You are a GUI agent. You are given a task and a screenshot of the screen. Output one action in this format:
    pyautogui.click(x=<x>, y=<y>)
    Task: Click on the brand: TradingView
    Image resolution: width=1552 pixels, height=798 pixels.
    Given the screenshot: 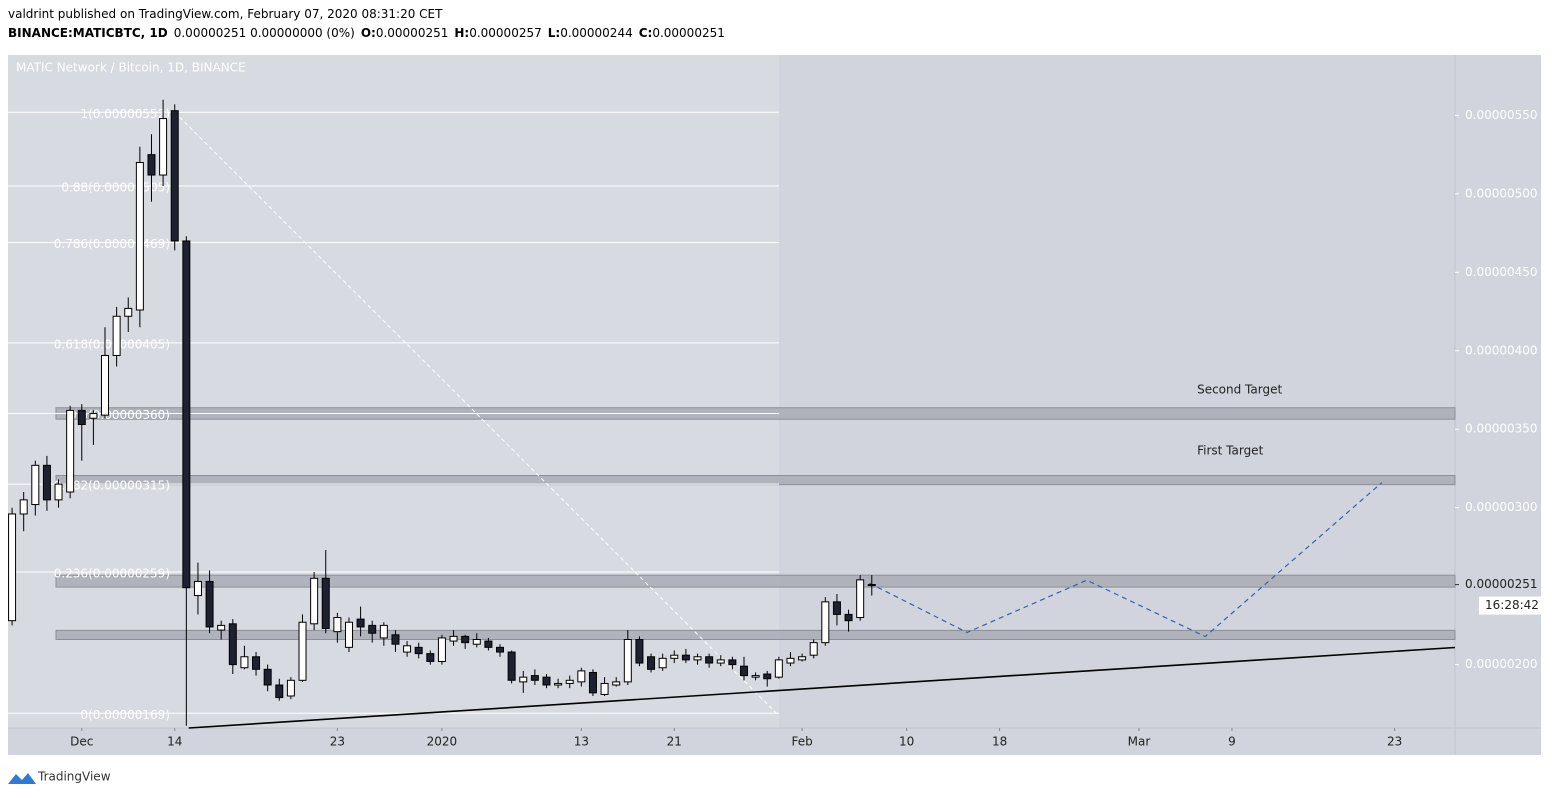 What is the action you would take?
    pyautogui.click(x=74, y=777)
    